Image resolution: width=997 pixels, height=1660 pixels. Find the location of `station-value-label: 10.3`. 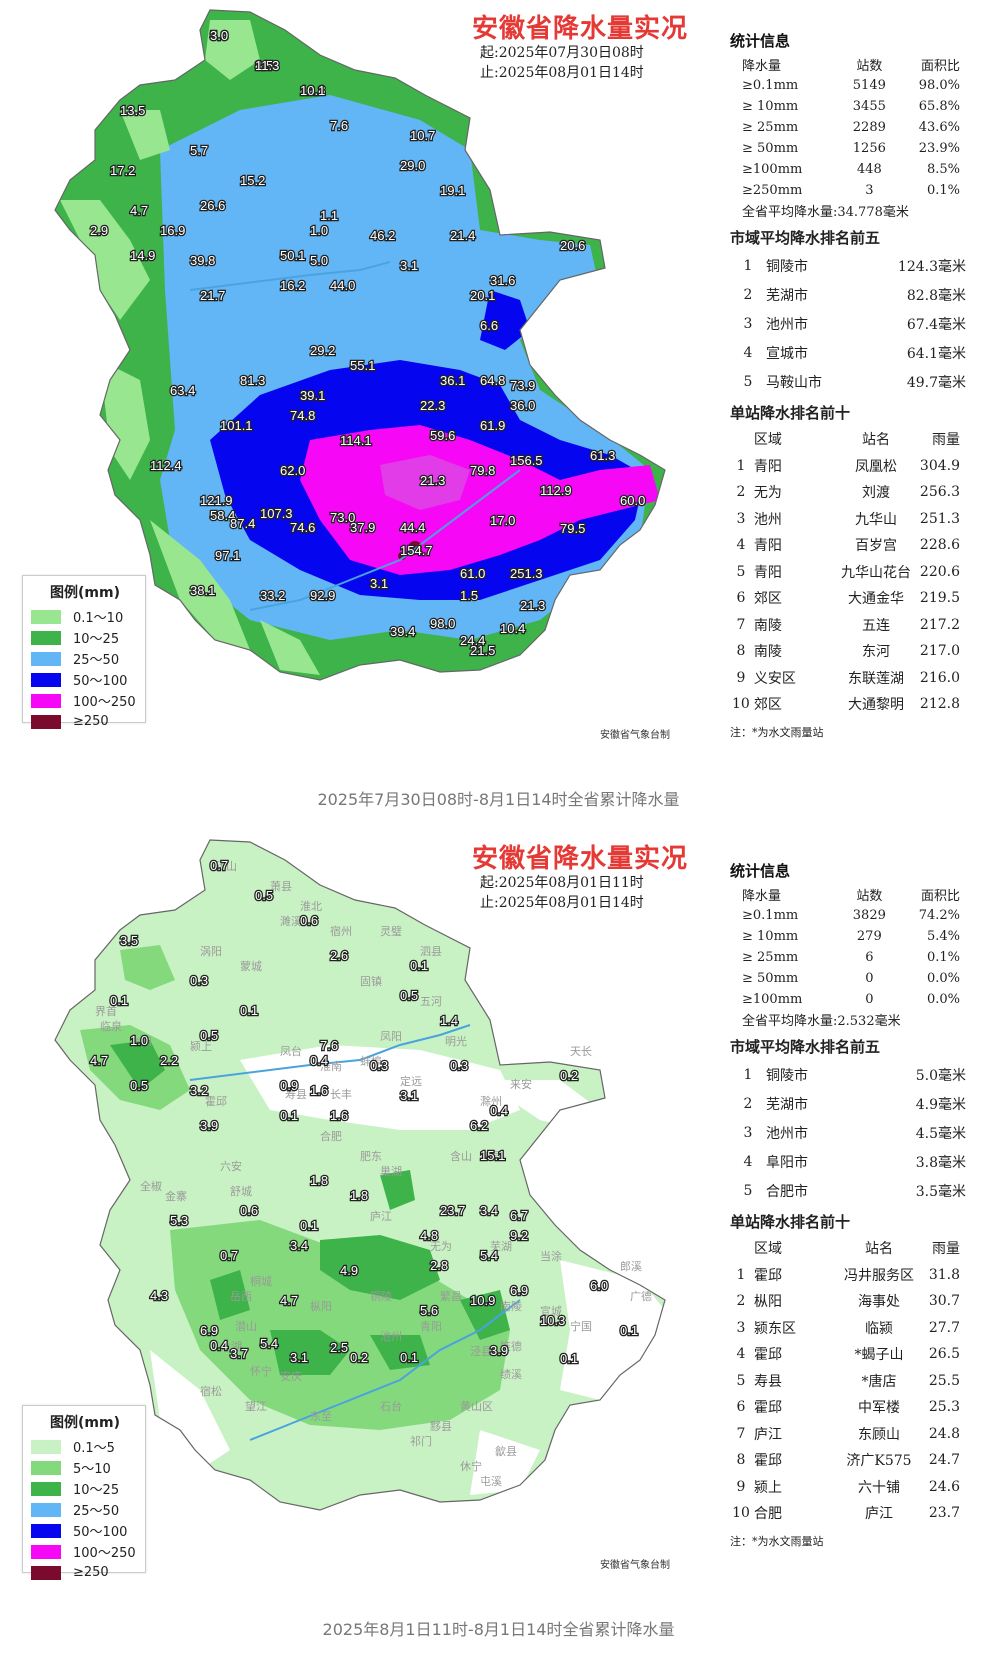

station-value-label: 10.3 is located at coordinates (552, 1320).